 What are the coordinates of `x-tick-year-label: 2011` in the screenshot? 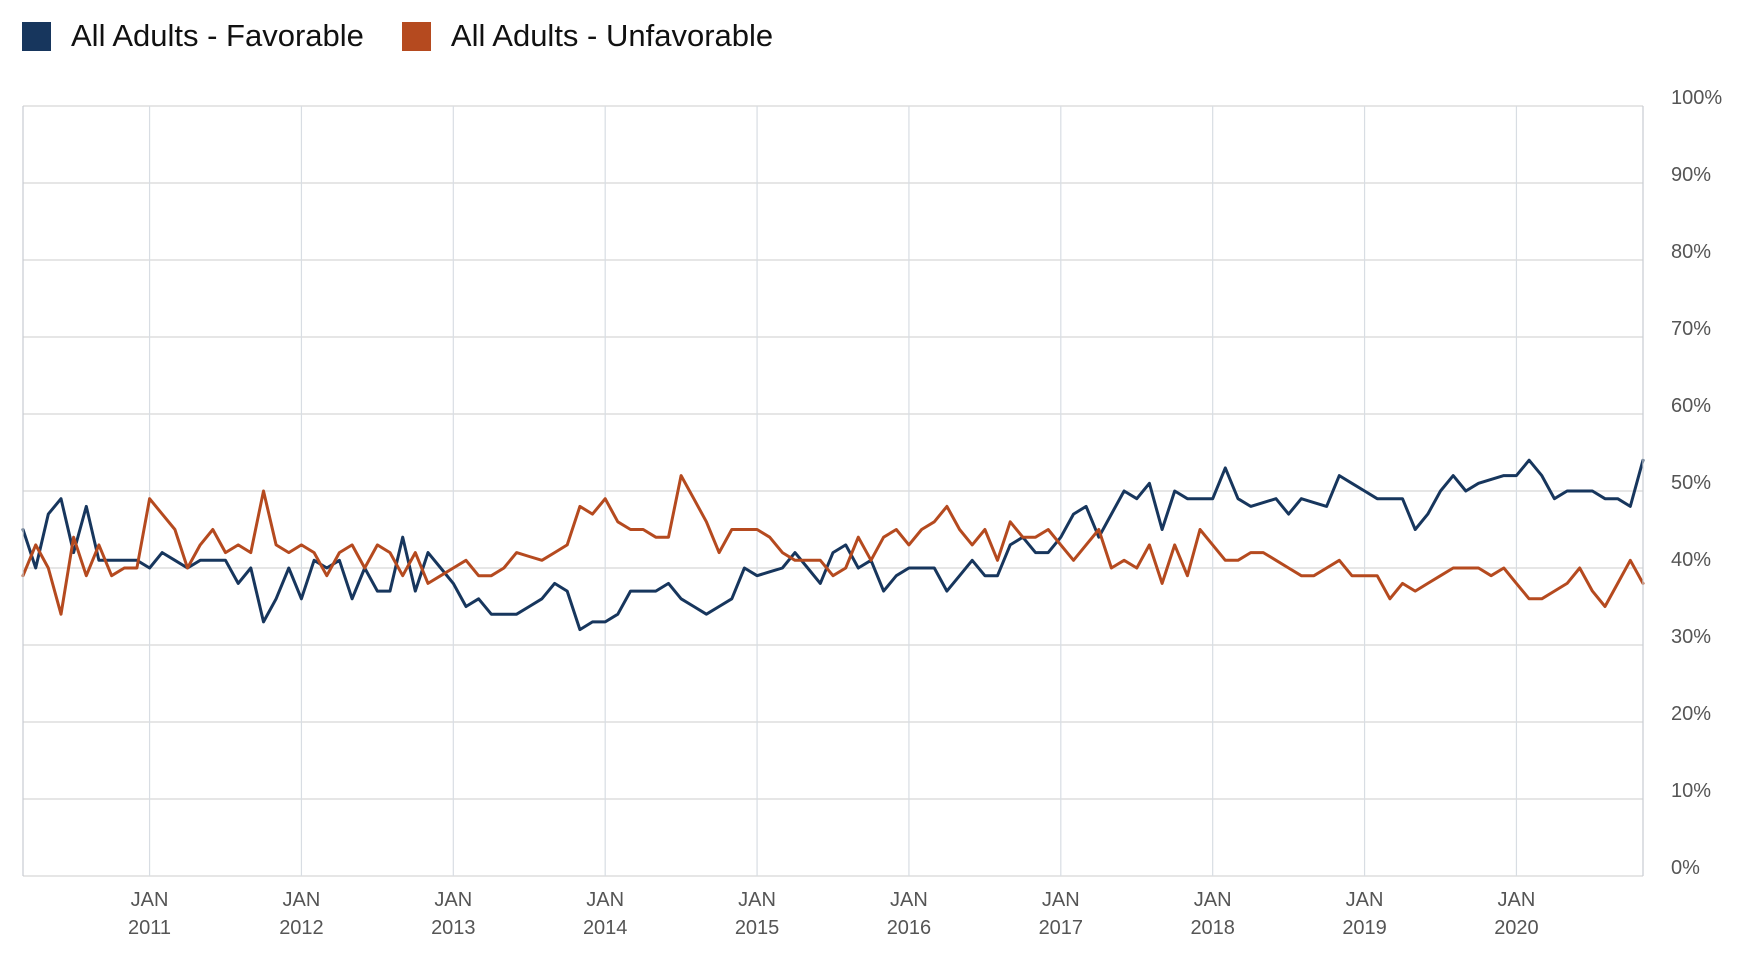 It's located at (149, 928).